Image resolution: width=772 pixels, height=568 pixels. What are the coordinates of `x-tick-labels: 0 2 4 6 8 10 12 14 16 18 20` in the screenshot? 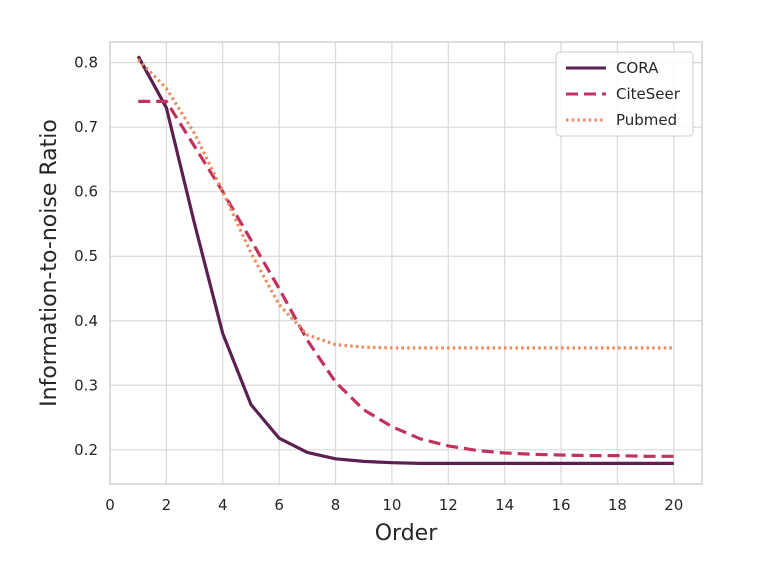 It's located at (394, 505).